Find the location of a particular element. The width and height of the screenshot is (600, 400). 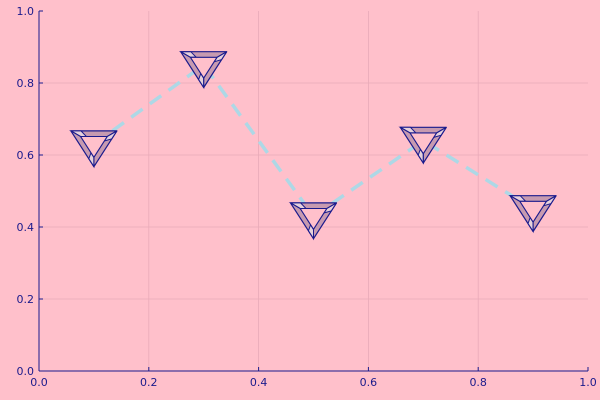

x-tick-label: 0.6 is located at coordinates (369, 382).